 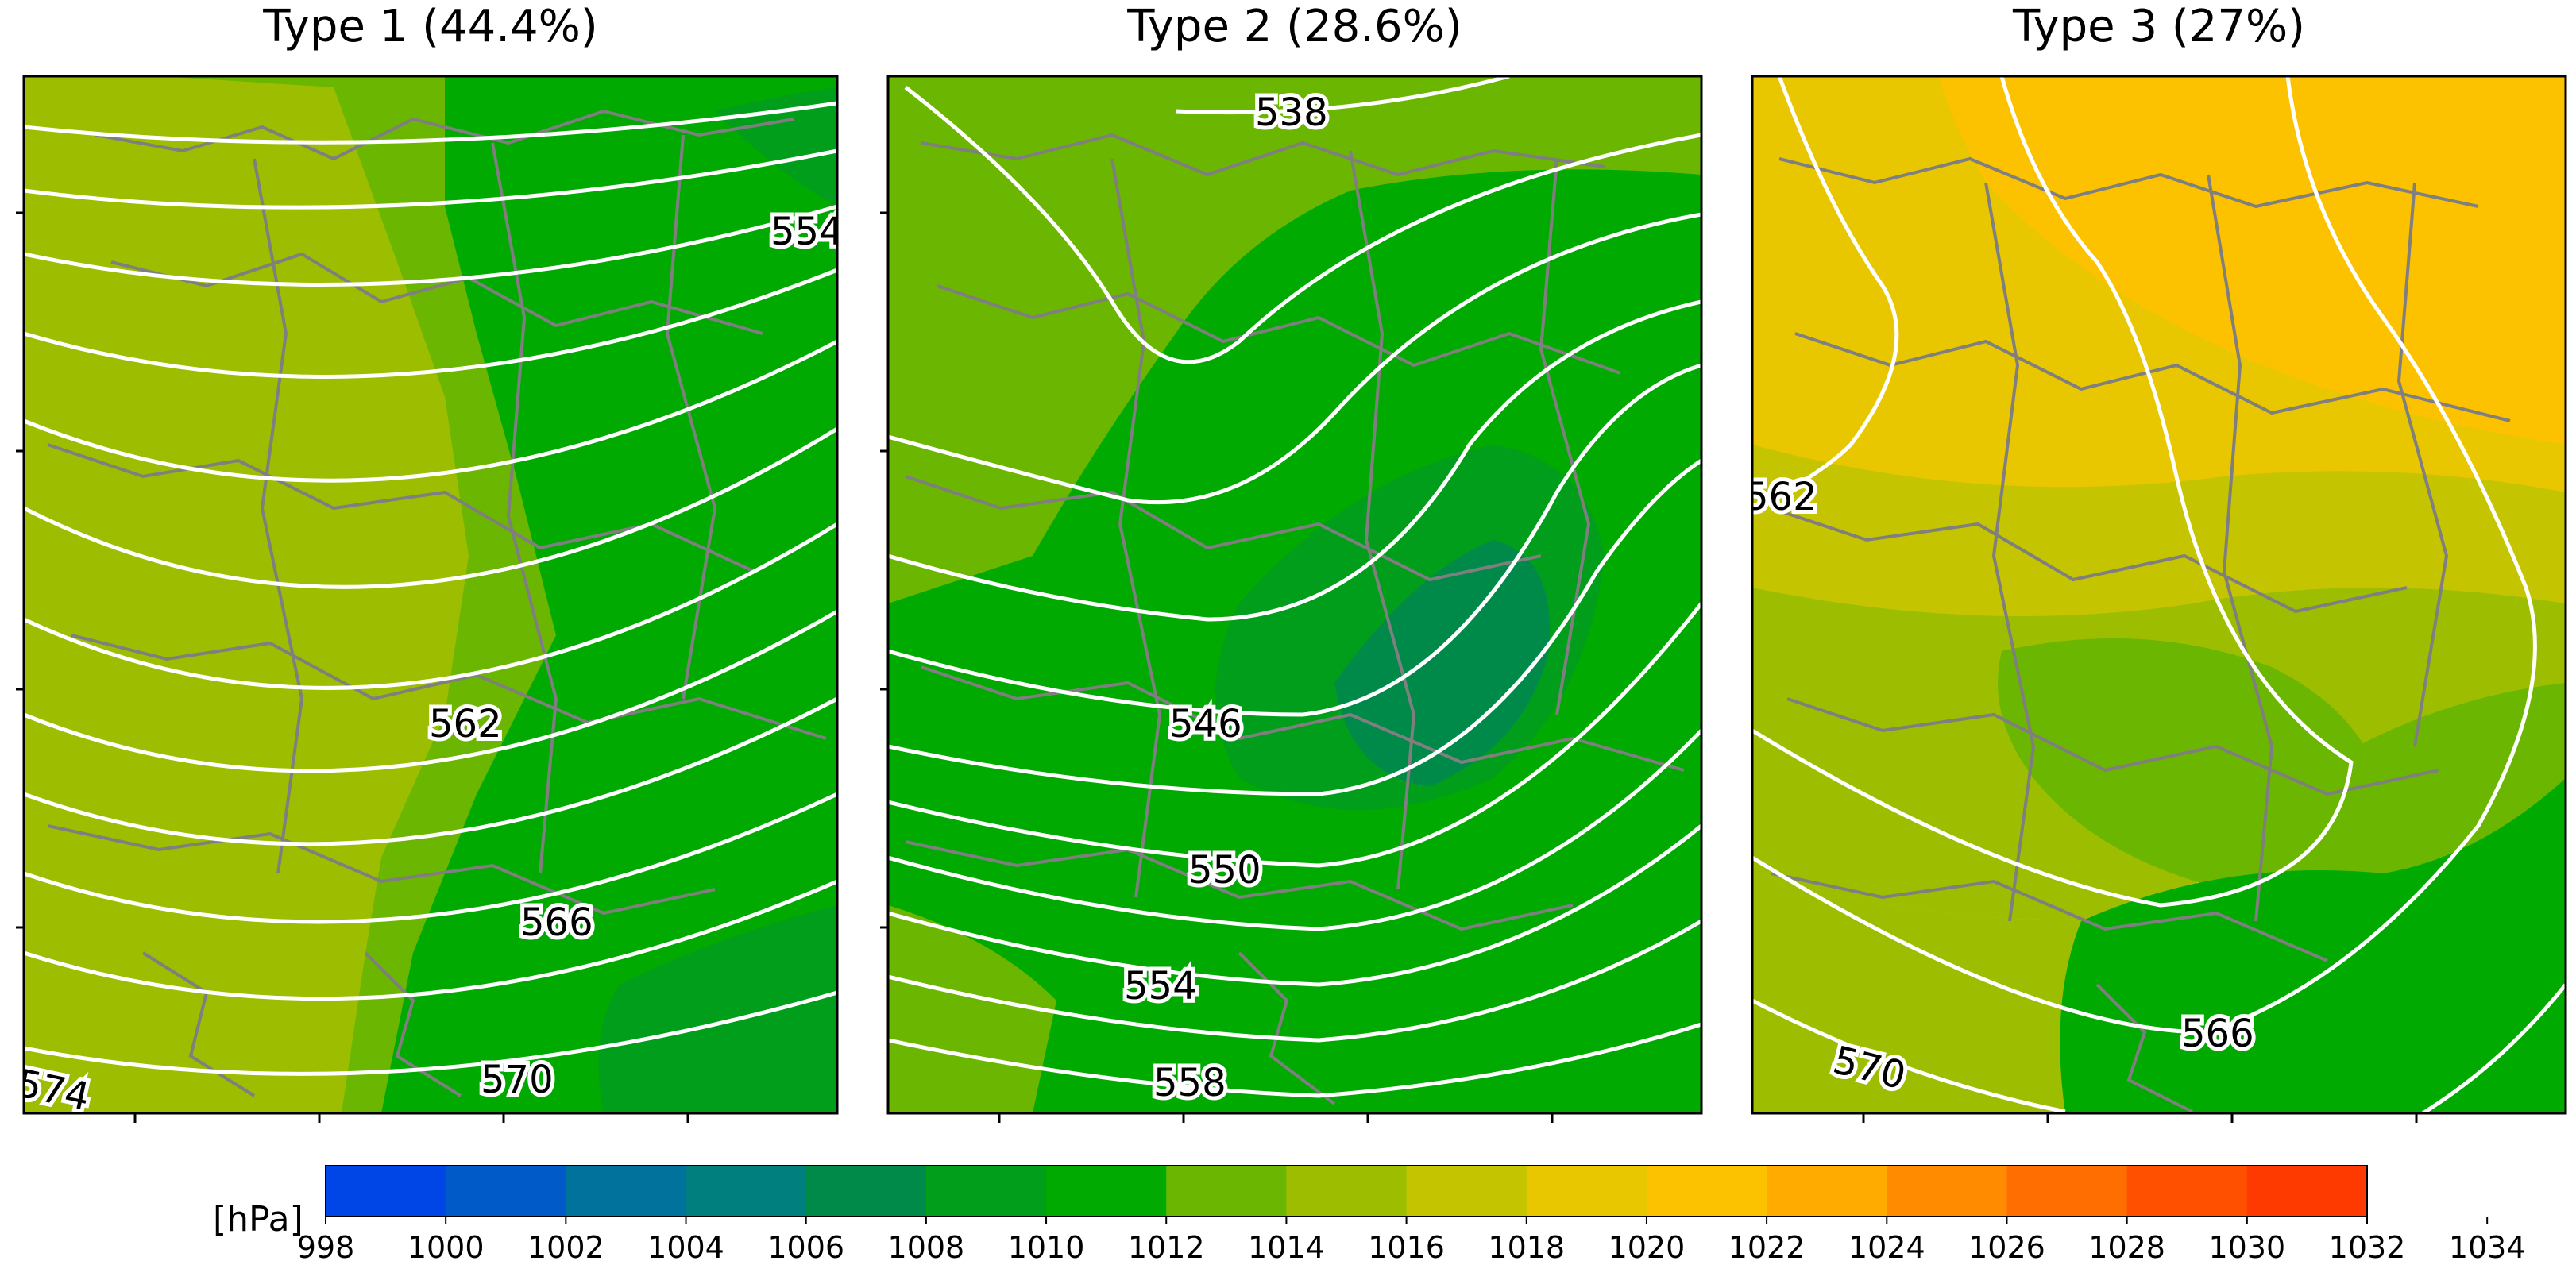 What do you see at coordinates (926, 1247) in the screenshot?
I see `colorbar-tick-label: 1008` at bounding box center [926, 1247].